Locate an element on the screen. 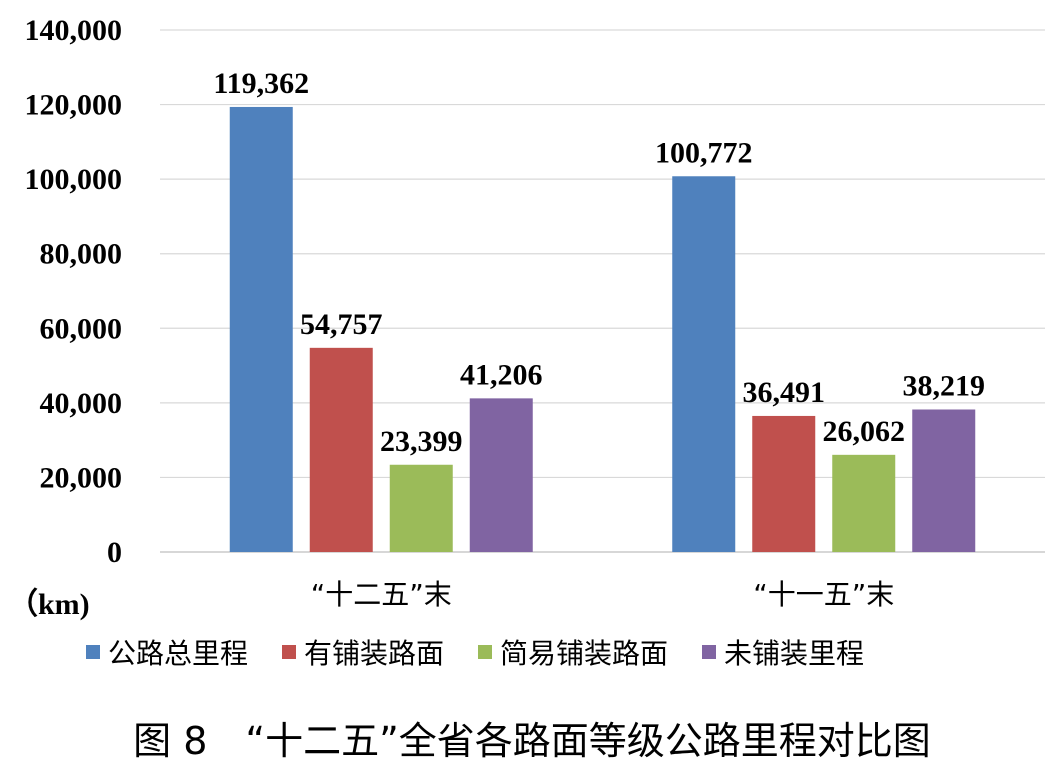 The height and width of the screenshot is (778, 1064). legend-label: 简易铺装路面 is located at coordinates (584, 653).